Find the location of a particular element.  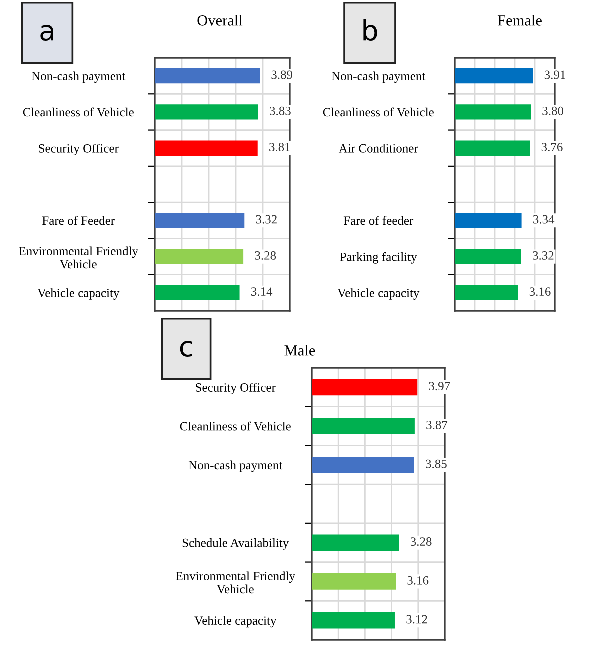

y-tick-label: Air Conditioner is located at coordinates (378, 148).